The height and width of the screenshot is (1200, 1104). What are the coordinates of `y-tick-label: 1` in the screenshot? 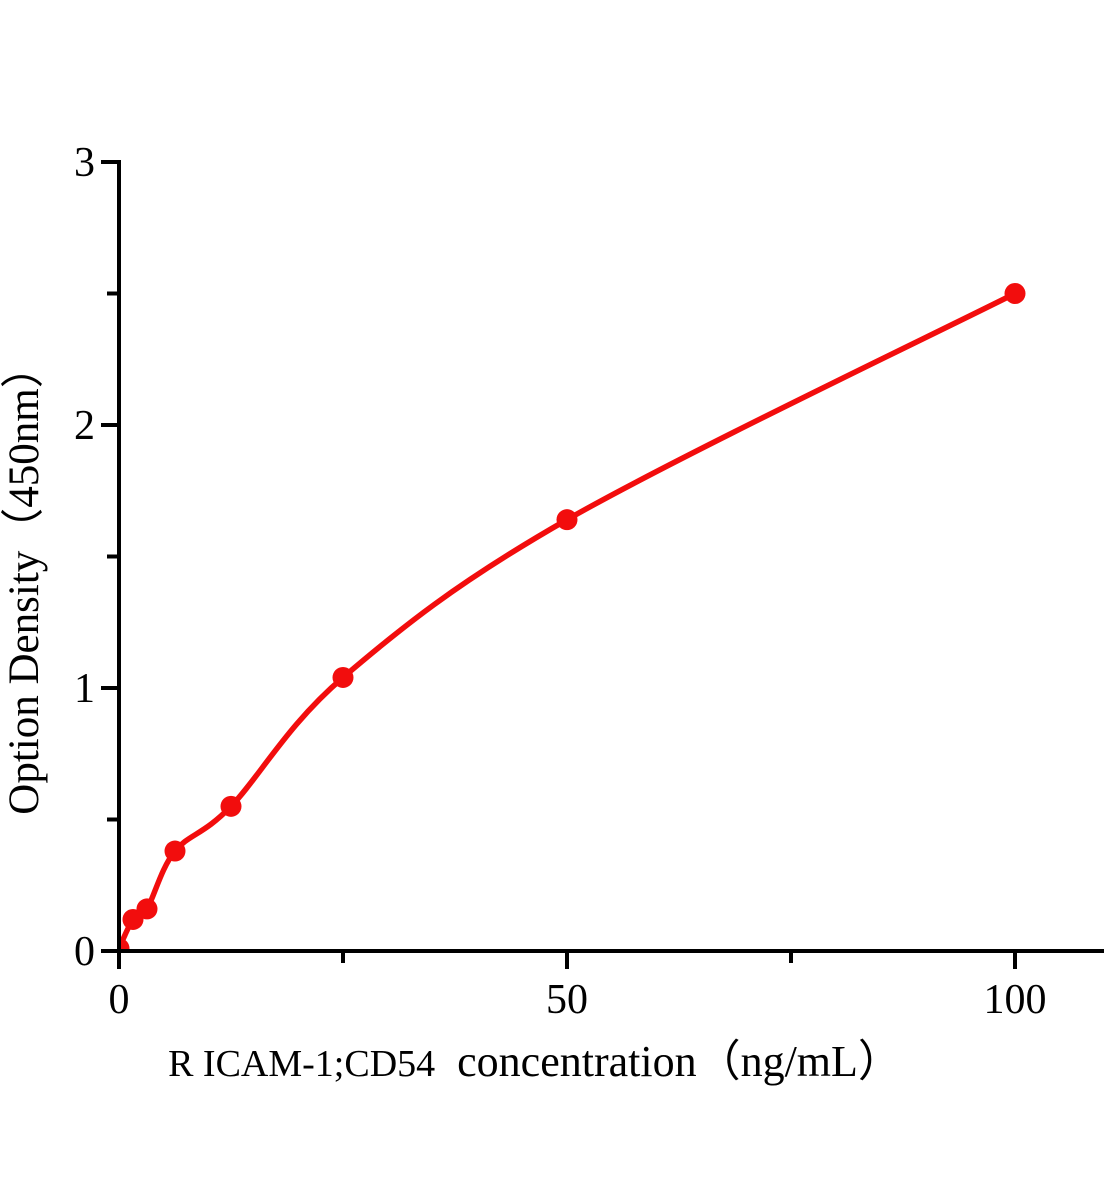 It's located at (84, 689).